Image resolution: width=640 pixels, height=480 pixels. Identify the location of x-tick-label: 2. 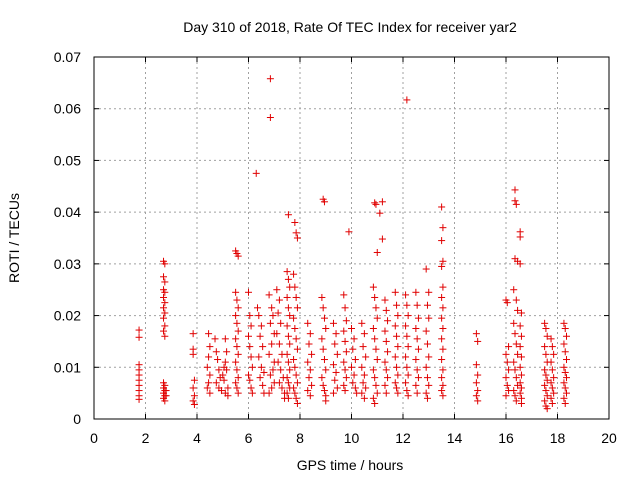
(146, 438).